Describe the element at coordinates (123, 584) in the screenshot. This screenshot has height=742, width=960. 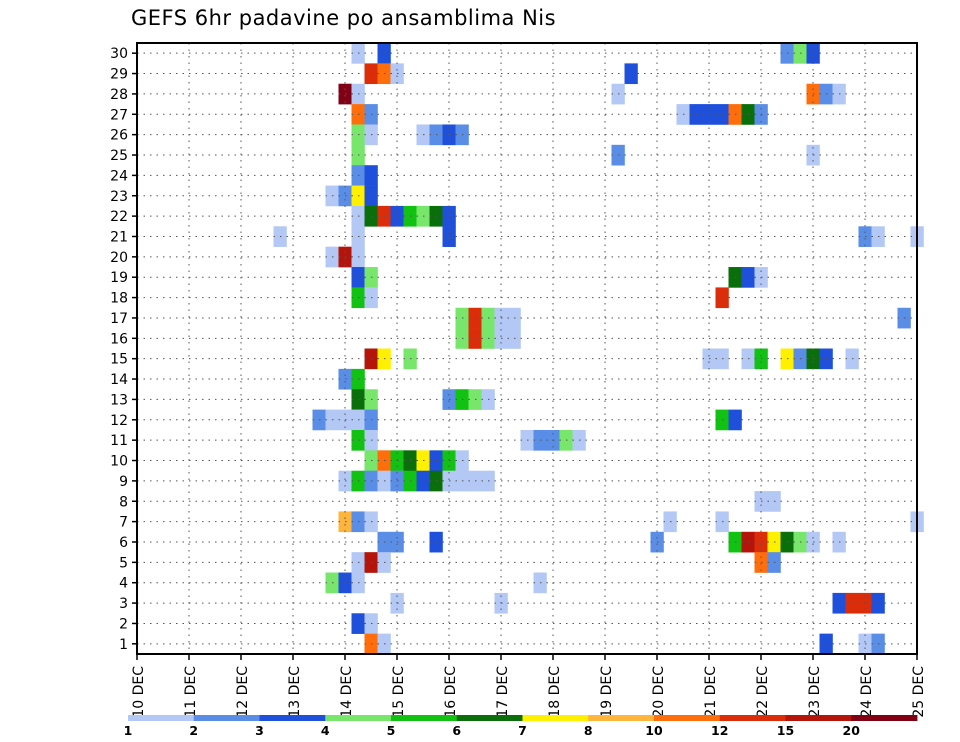
I see `y-tick-label: 4` at that location.